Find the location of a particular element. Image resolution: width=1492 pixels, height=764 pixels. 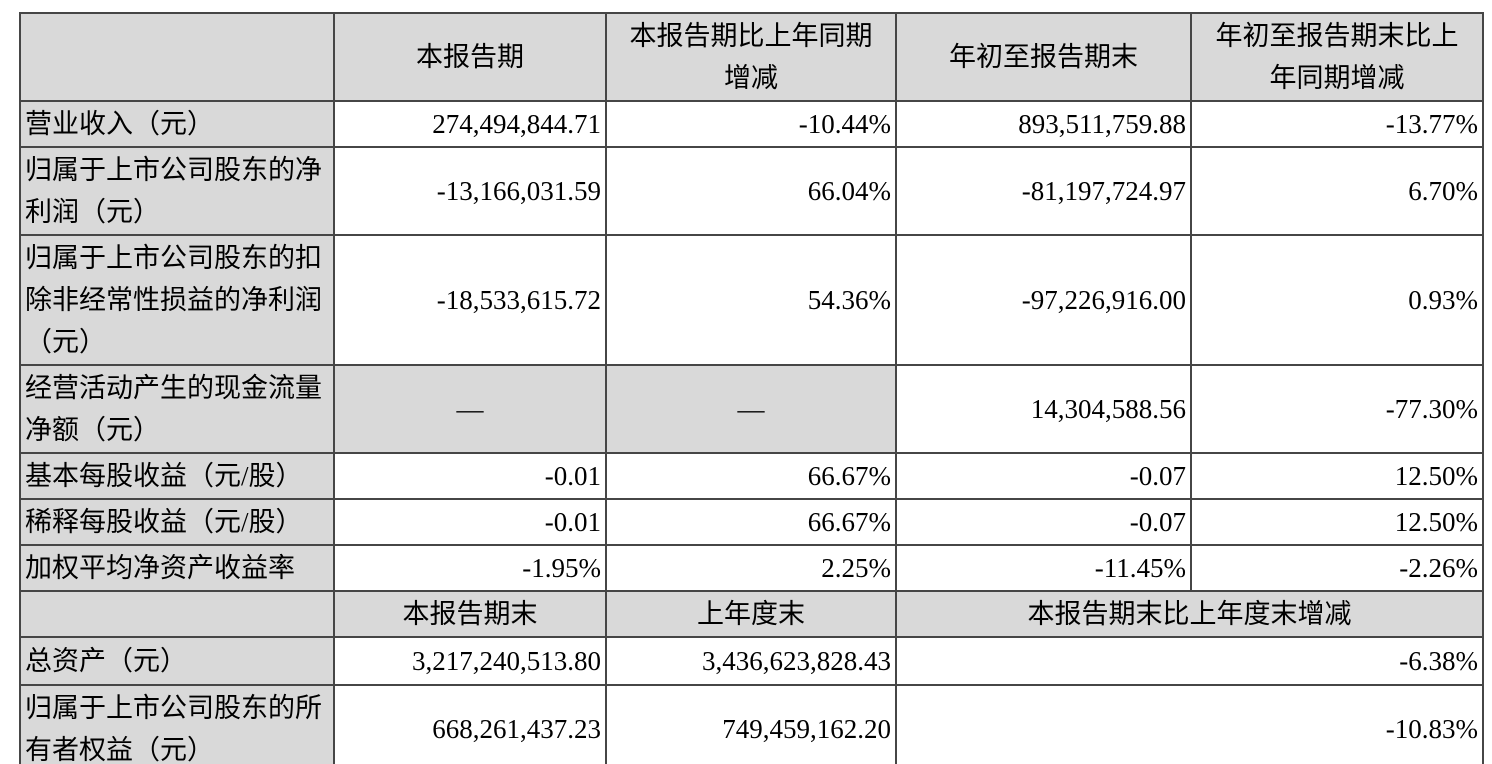

cell-yoy-change: 54.36% is located at coordinates (751, 300).